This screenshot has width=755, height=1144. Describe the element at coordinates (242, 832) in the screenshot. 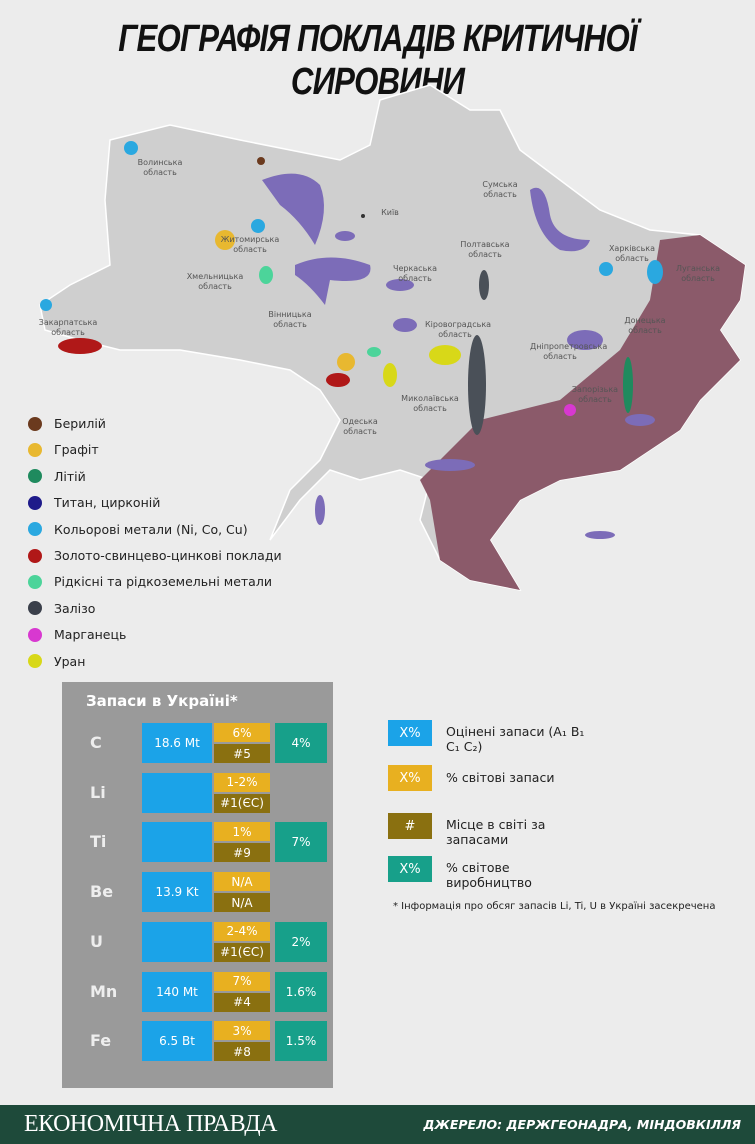

I see `world-share-box: 1%` at that location.